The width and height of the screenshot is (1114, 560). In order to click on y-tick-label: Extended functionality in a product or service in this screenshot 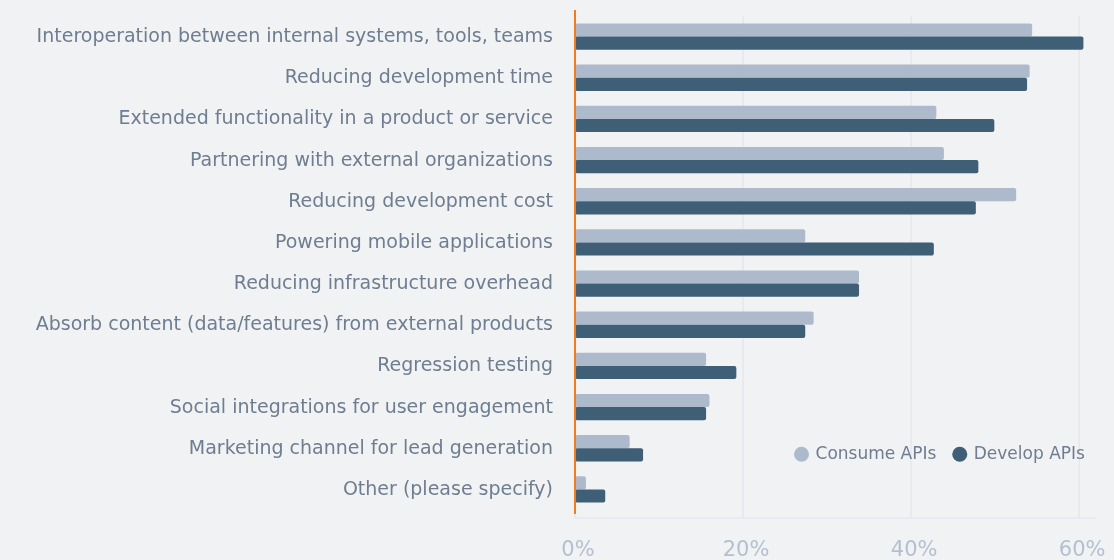, I will do `click(335, 117)`.